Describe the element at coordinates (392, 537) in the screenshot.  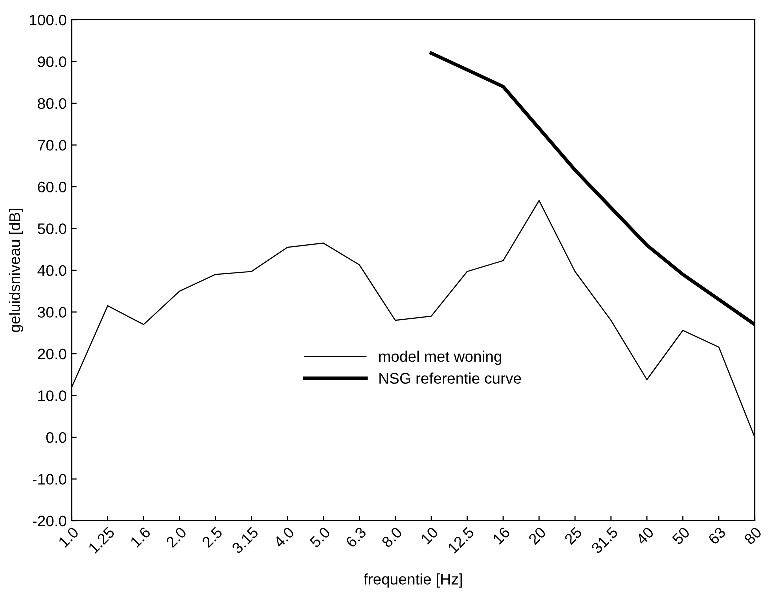
I see `x-tick-label: 8.0` at that location.